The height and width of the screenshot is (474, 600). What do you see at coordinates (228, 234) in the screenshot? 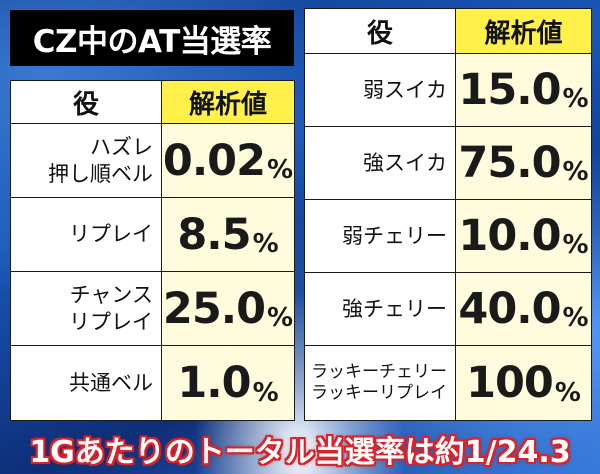
I see `left-row-value: 8.5%` at bounding box center [228, 234].